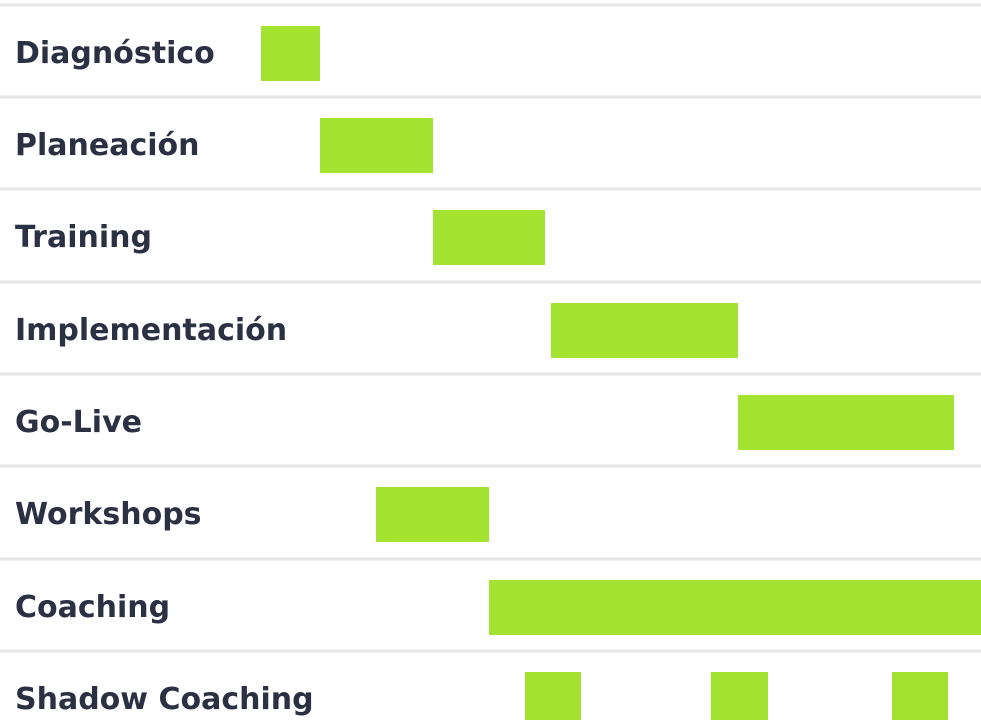 The height and width of the screenshot is (720, 981). Describe the element at coordinates (151, 330) in the screenshot. I see `row-label: Implementación` at that location.